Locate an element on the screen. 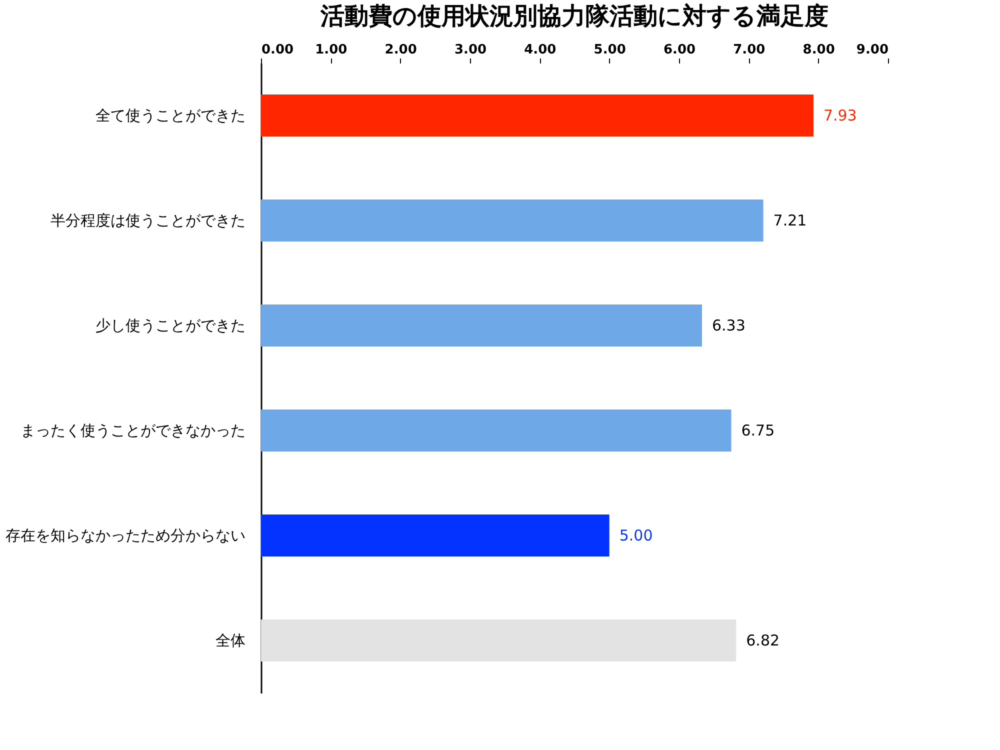 This screenshot has height=750, width=1000. data-label: 6.33 is located at coordinates (729, 325).